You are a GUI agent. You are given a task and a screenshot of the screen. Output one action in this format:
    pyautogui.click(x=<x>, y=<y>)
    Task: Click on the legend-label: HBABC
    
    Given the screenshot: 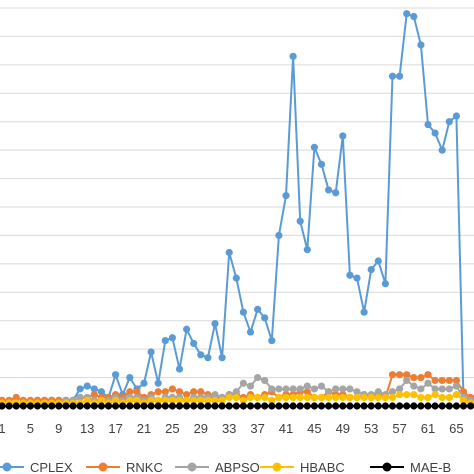 What is the action you would take?
    pyautogui.click(x=322, y=467)
    